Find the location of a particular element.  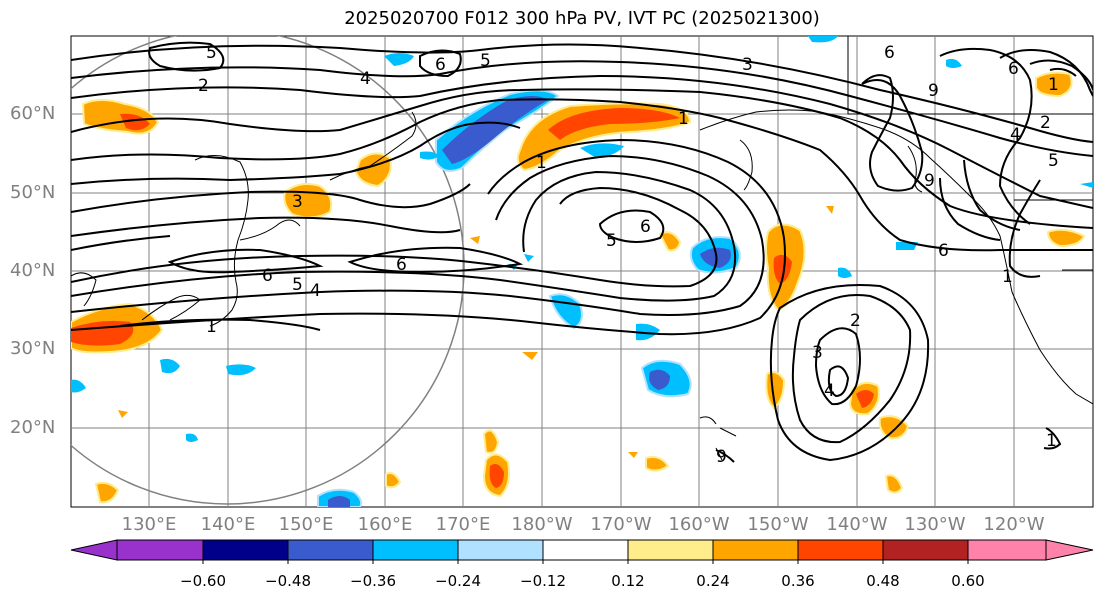

lon-label: 180°W is located at coordinates (542, 524).